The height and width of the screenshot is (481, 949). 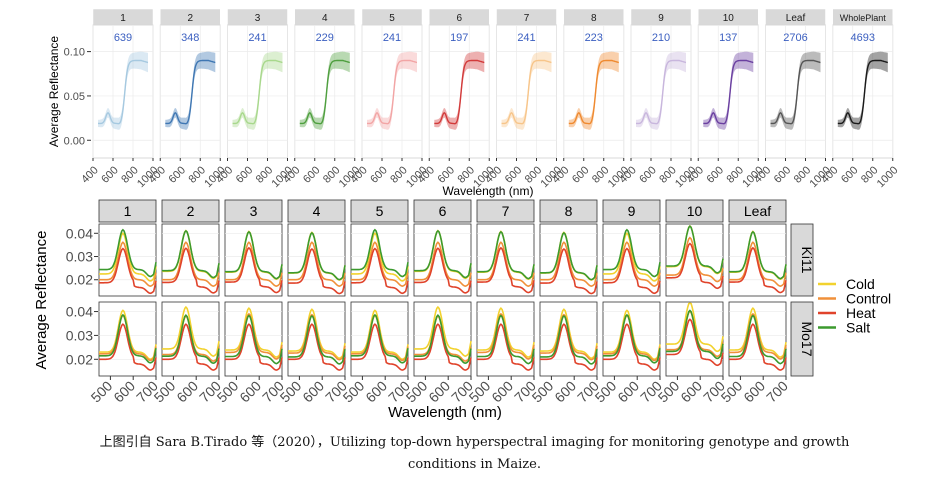 I want to click on facet-count: 197, so click(x=459, y=38).